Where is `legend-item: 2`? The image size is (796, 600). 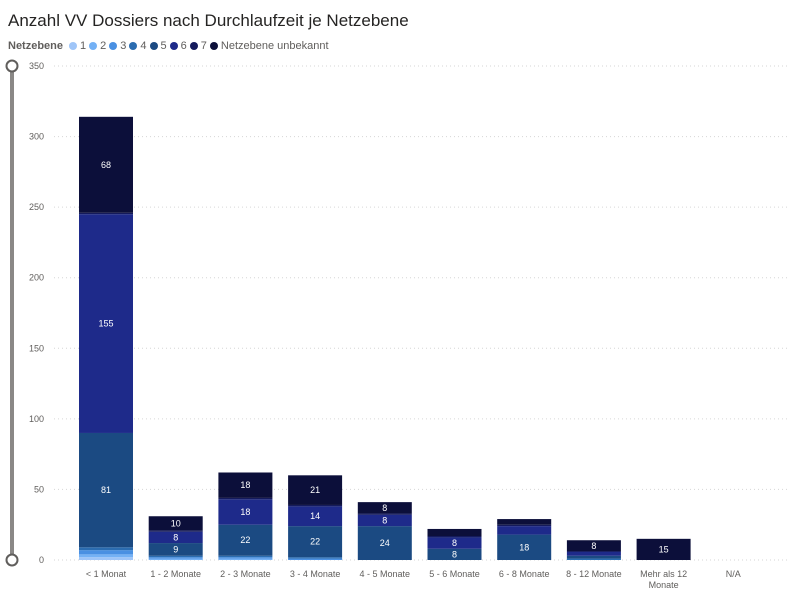
legend-item: 2 is located at coordinates (97, 46).